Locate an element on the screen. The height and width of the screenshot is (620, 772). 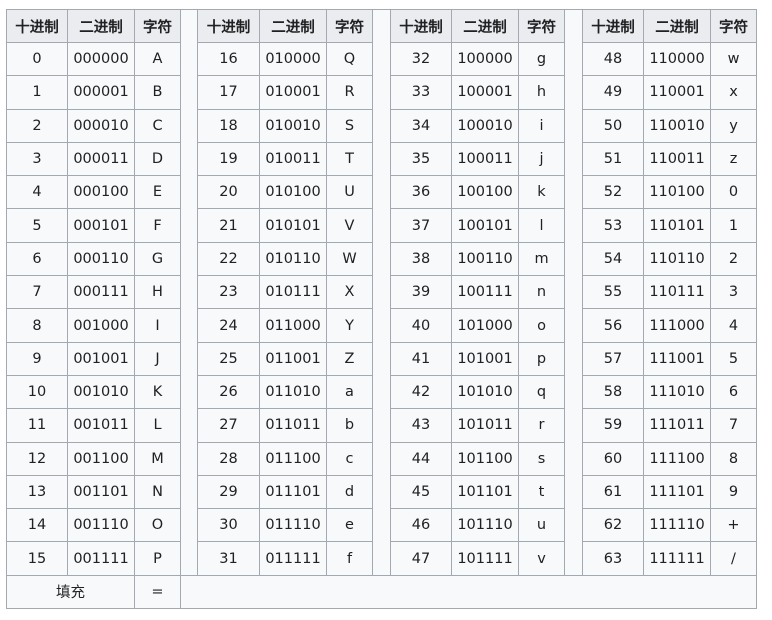
cell-decimal: 51 is located at coordinates (613, 159).